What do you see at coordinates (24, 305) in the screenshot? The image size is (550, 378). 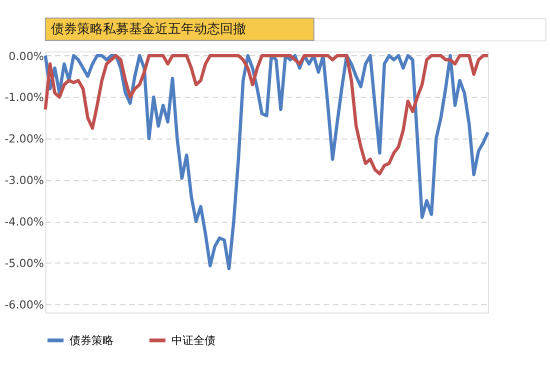 I see `y-tick-label: -6.00%` at bounding box center [24, 305].